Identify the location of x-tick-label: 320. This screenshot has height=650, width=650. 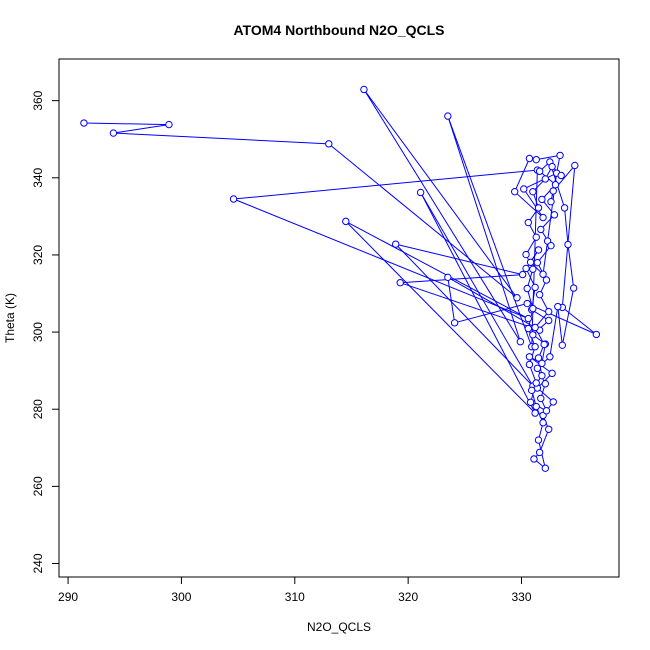
(408, 597).